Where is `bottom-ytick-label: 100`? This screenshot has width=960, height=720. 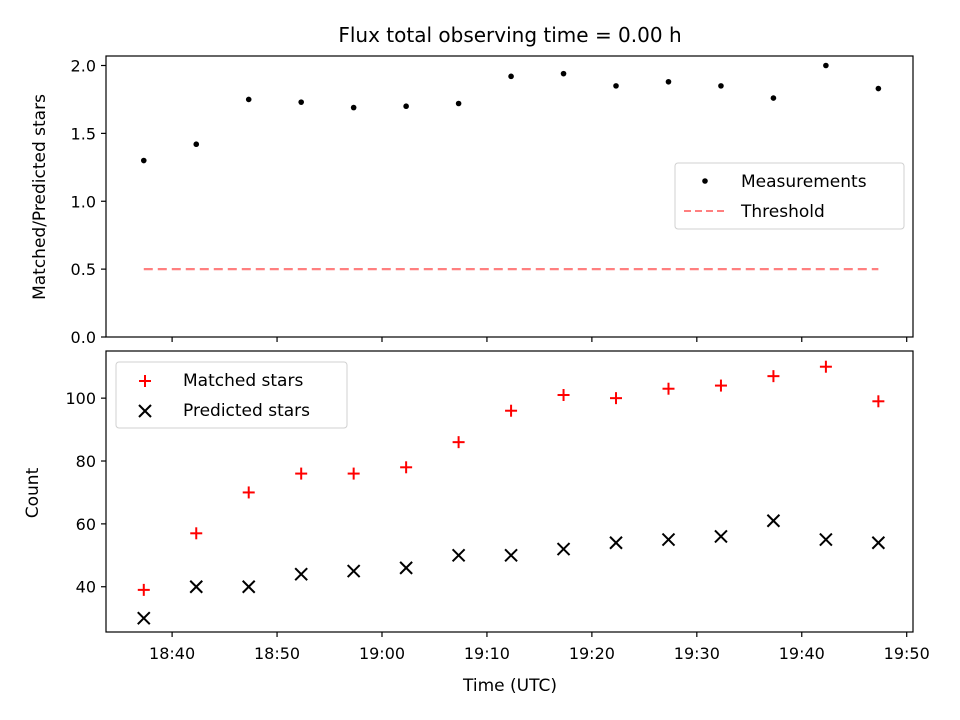 bottom-ytick-label: 100 is located at coordinates (80, 398).